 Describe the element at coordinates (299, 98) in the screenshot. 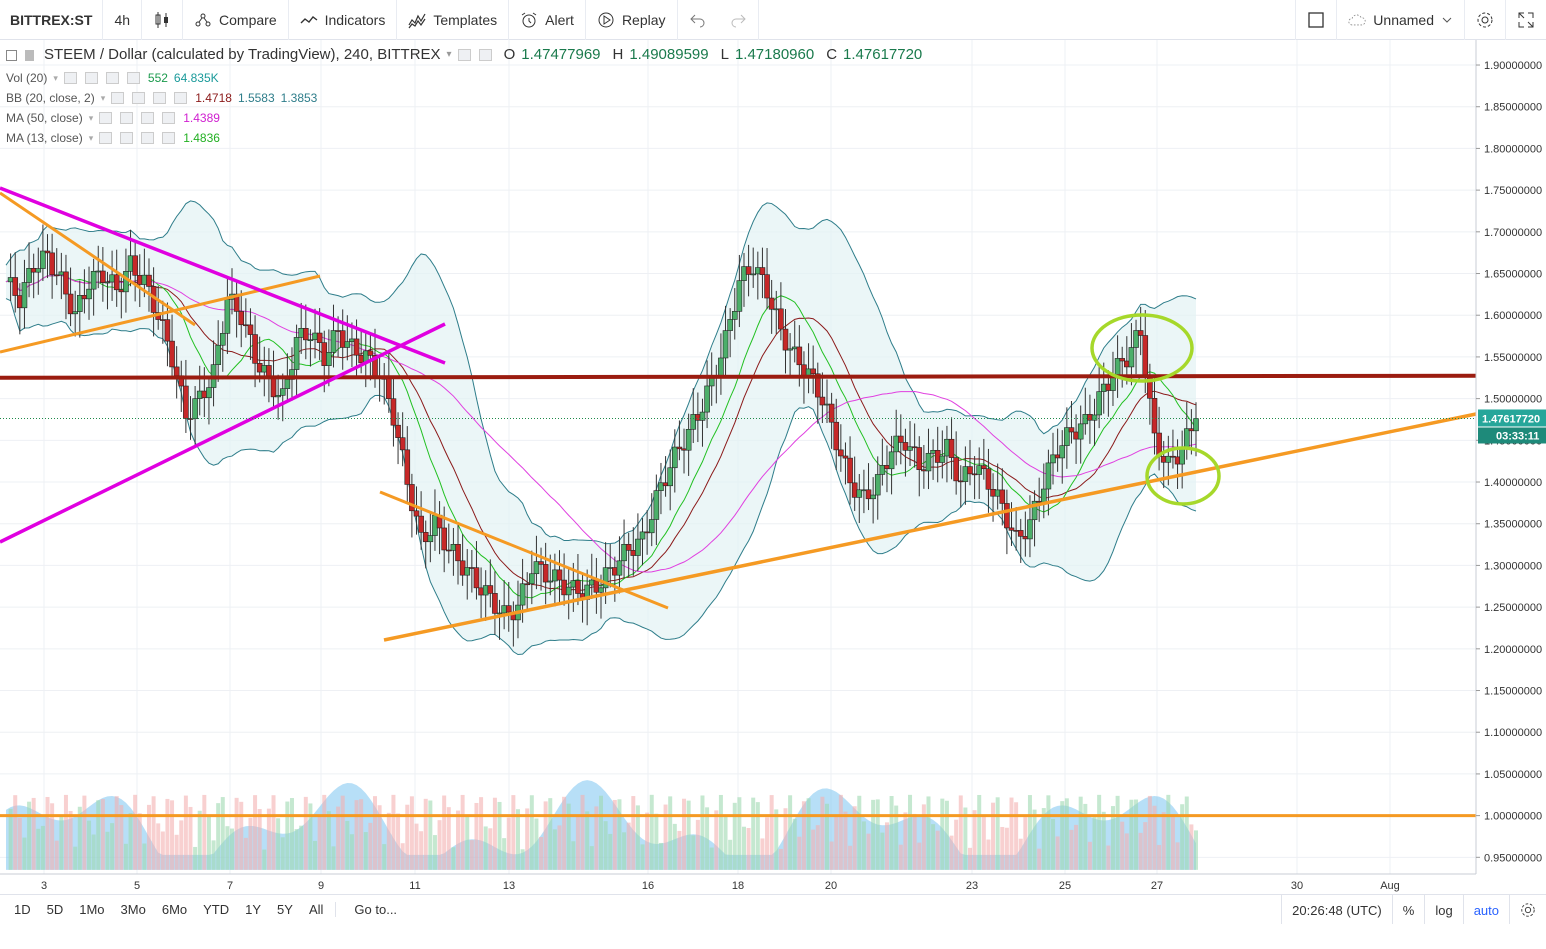

I see `bb-lower-value: 1.3853` at that location.